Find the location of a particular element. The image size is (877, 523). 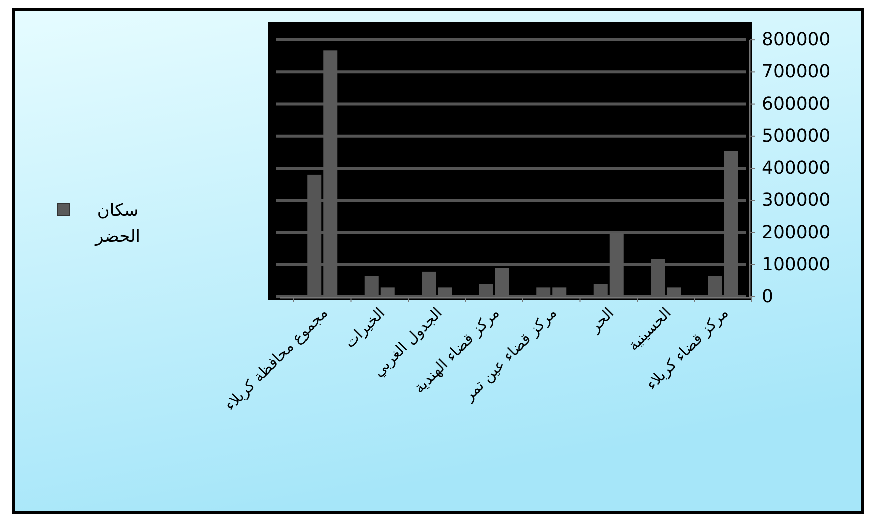

x-tick-label: مجموع محافظة كربلاء is located at coordinates (276, 359).